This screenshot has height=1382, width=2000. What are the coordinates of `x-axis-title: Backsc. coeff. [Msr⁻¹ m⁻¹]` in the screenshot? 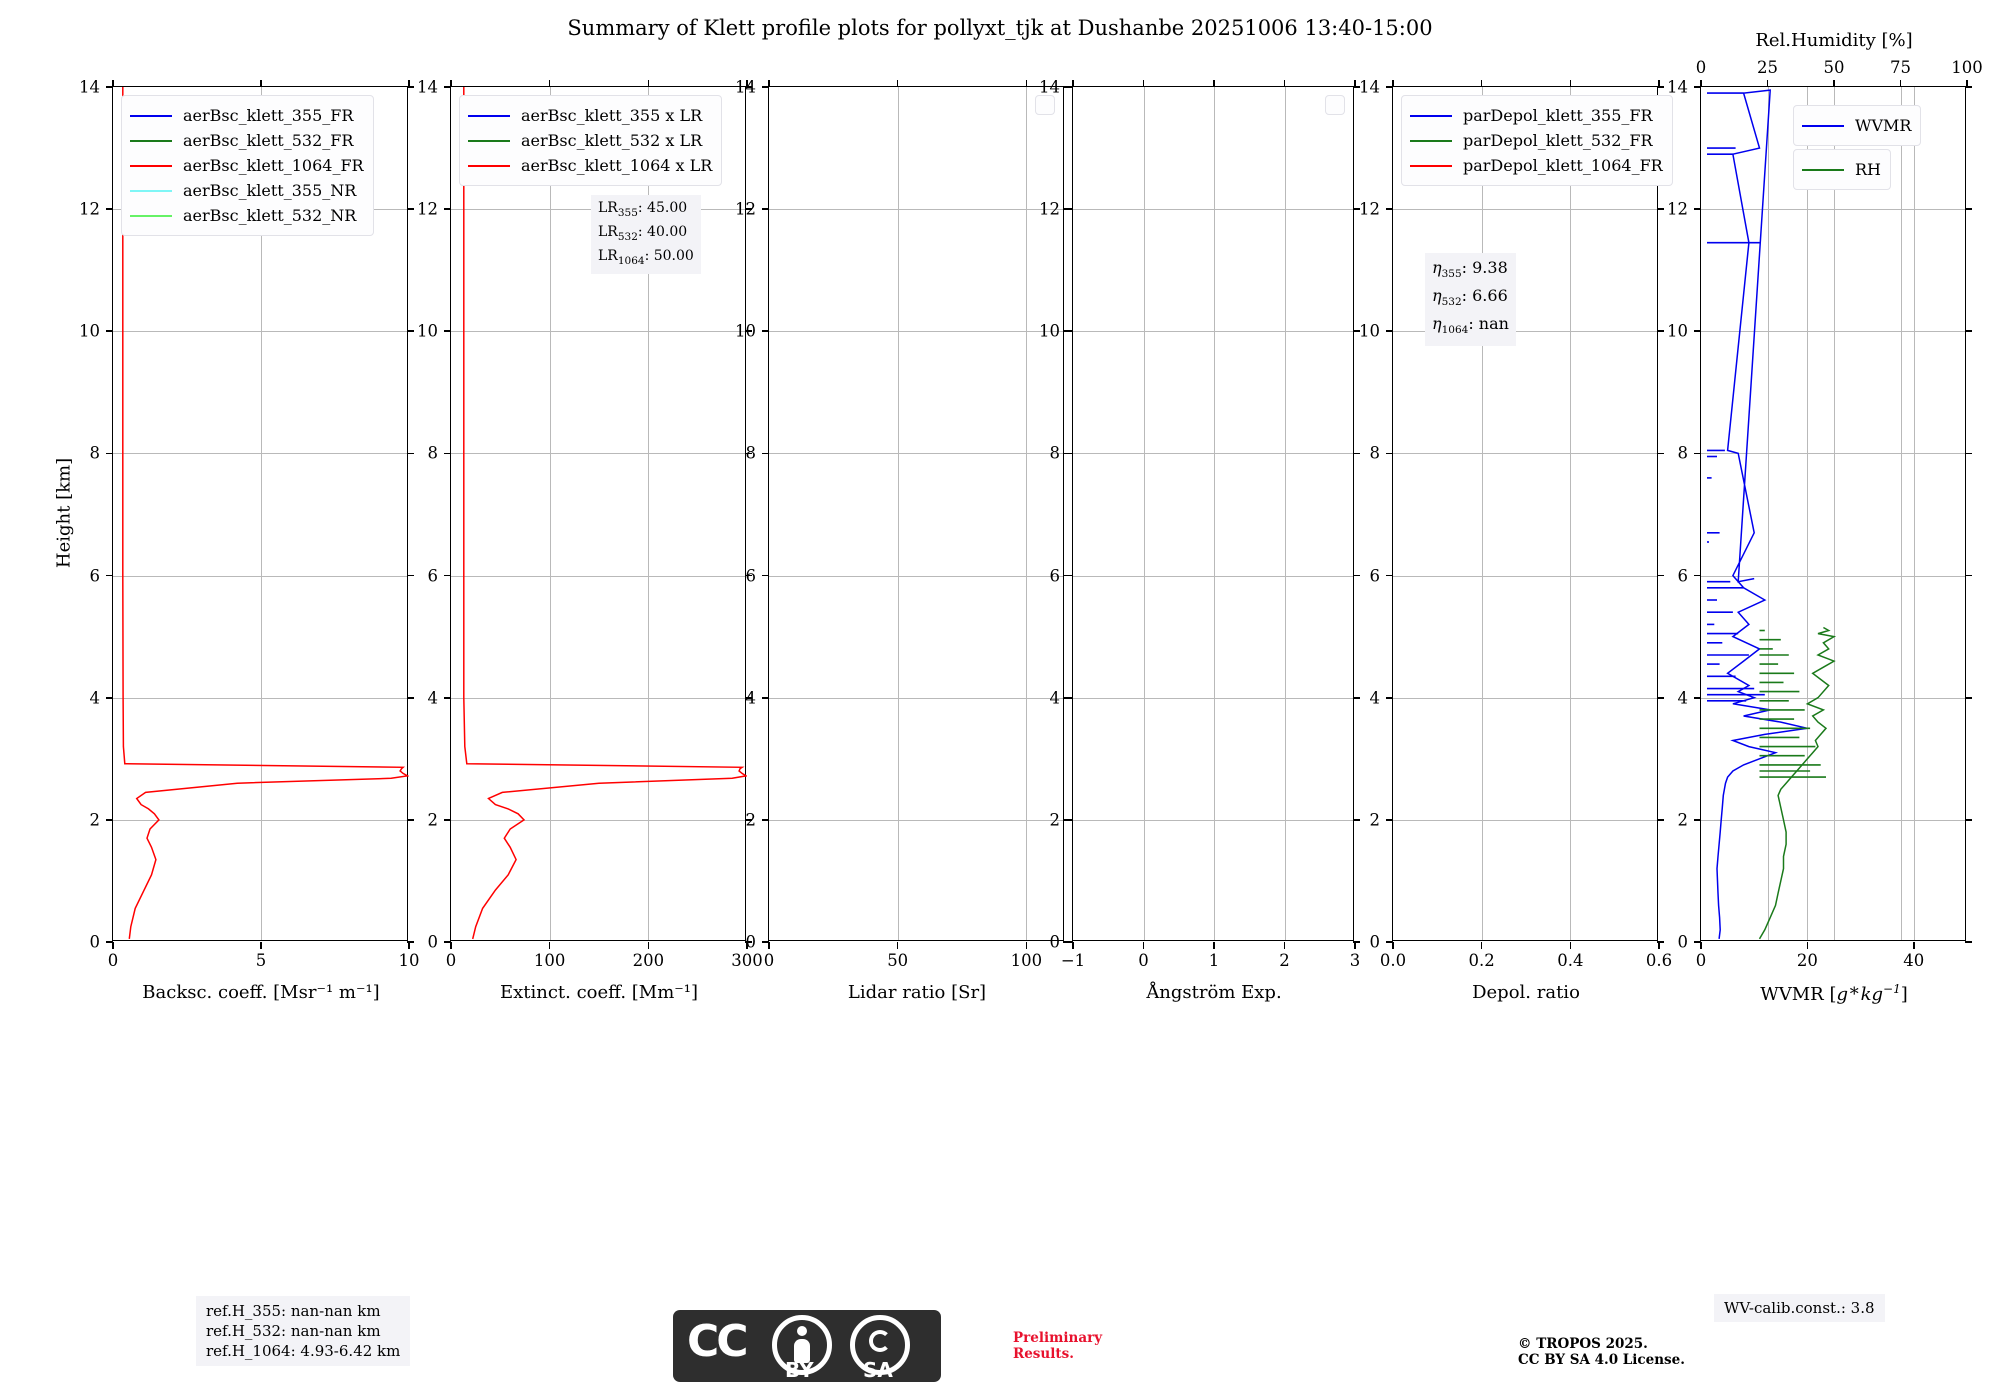 It's located at (261, 992).